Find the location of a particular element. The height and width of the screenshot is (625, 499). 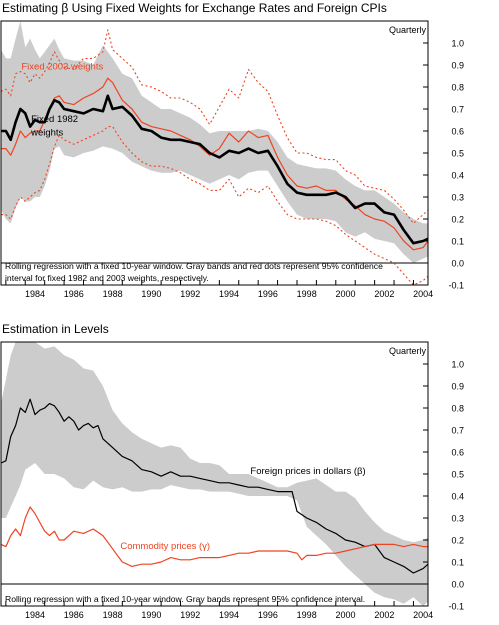

bottom-x-tick-label: 1998 is located at coordinates (307, 615).